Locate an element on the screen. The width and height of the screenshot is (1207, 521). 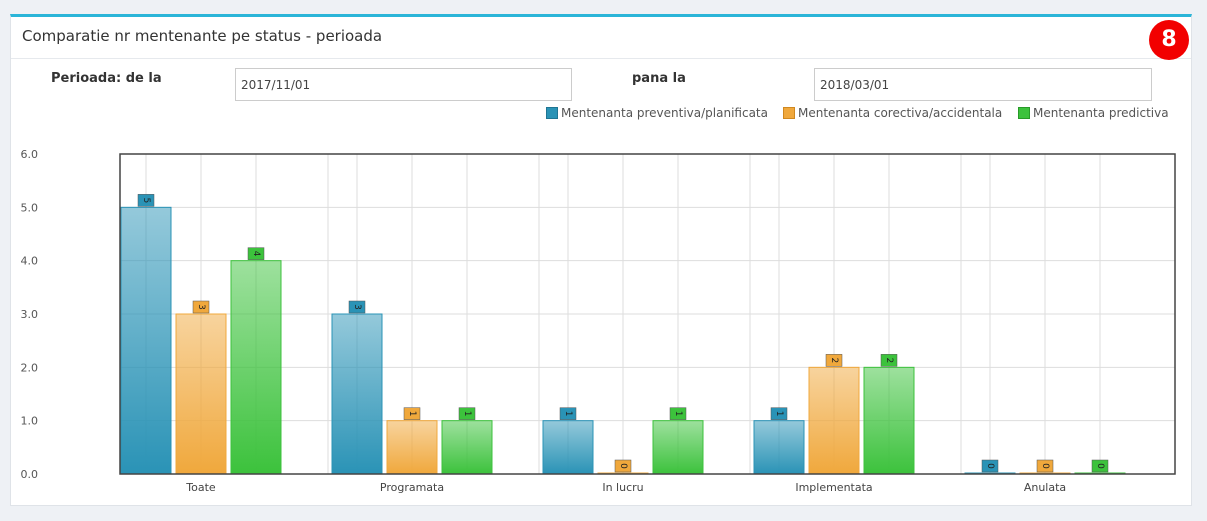
x-tick-label: Anulata is located at coordinates (1045, 487).